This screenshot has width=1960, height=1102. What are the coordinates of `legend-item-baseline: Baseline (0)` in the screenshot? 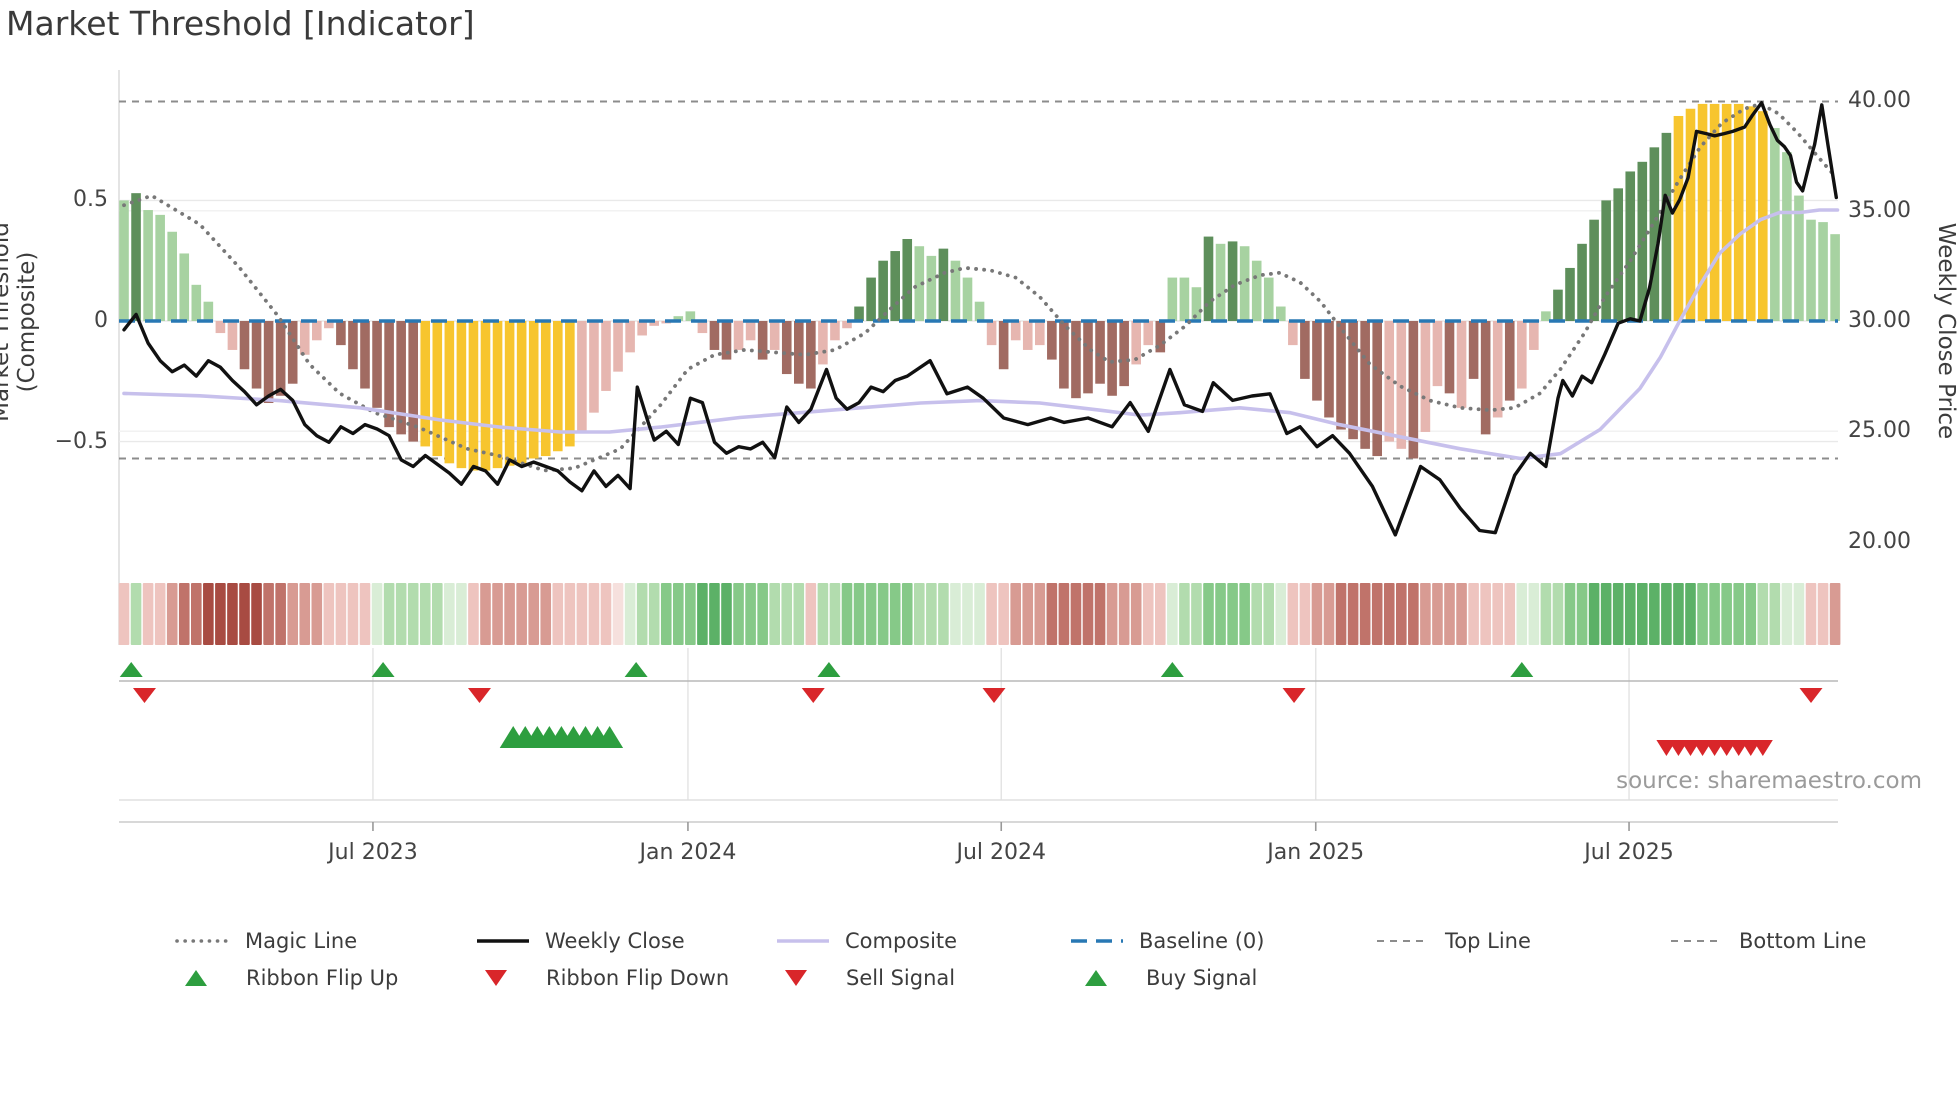 It's located at (1166, 941).